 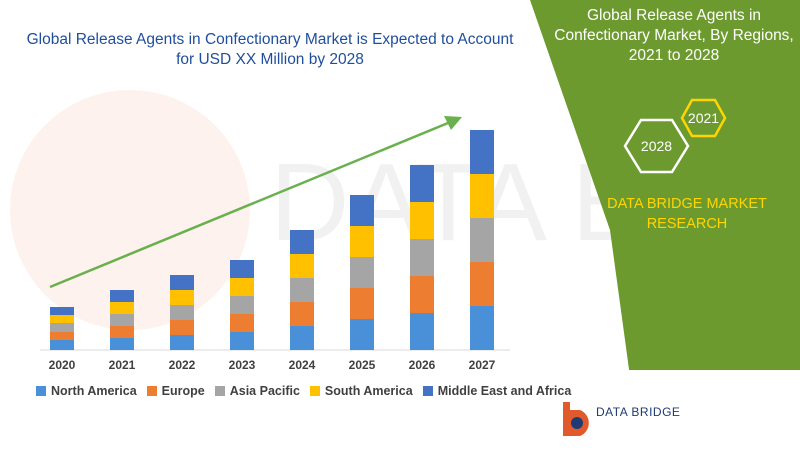 I want to click on legend-label: North America, so click(x=94, y=391).